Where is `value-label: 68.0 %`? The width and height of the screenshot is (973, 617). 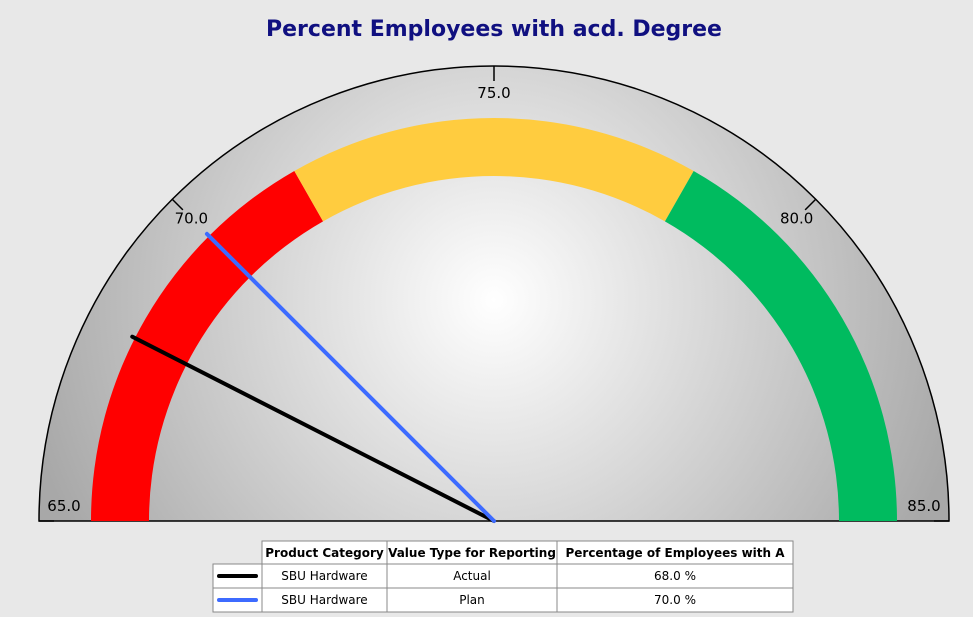 value-label: 68.0 % is located at coordinates (675, 576).